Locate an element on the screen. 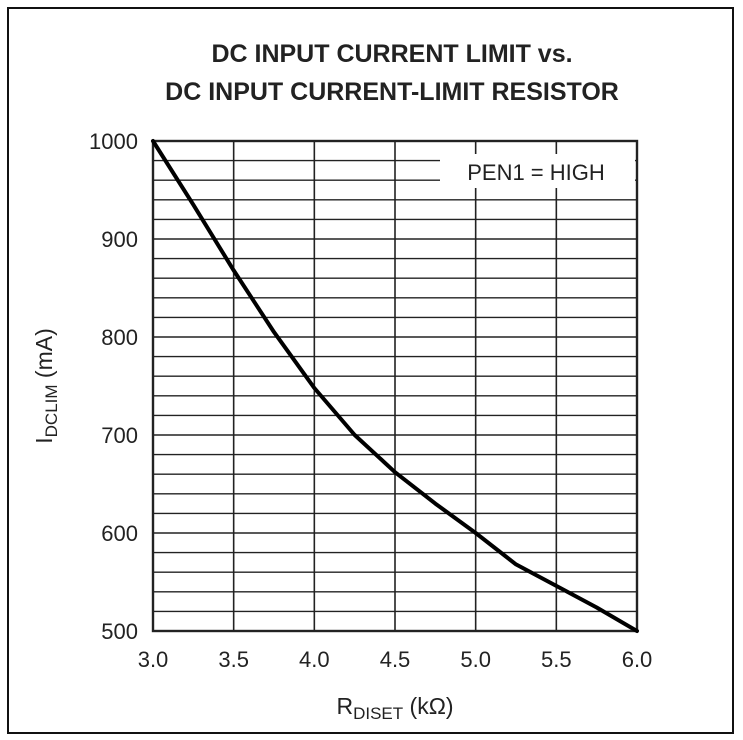 Image resolution: width=743 pixels, height=740 pixels. x-axis-label: RDISET (kΩ) is located at coordinates (394, 708).